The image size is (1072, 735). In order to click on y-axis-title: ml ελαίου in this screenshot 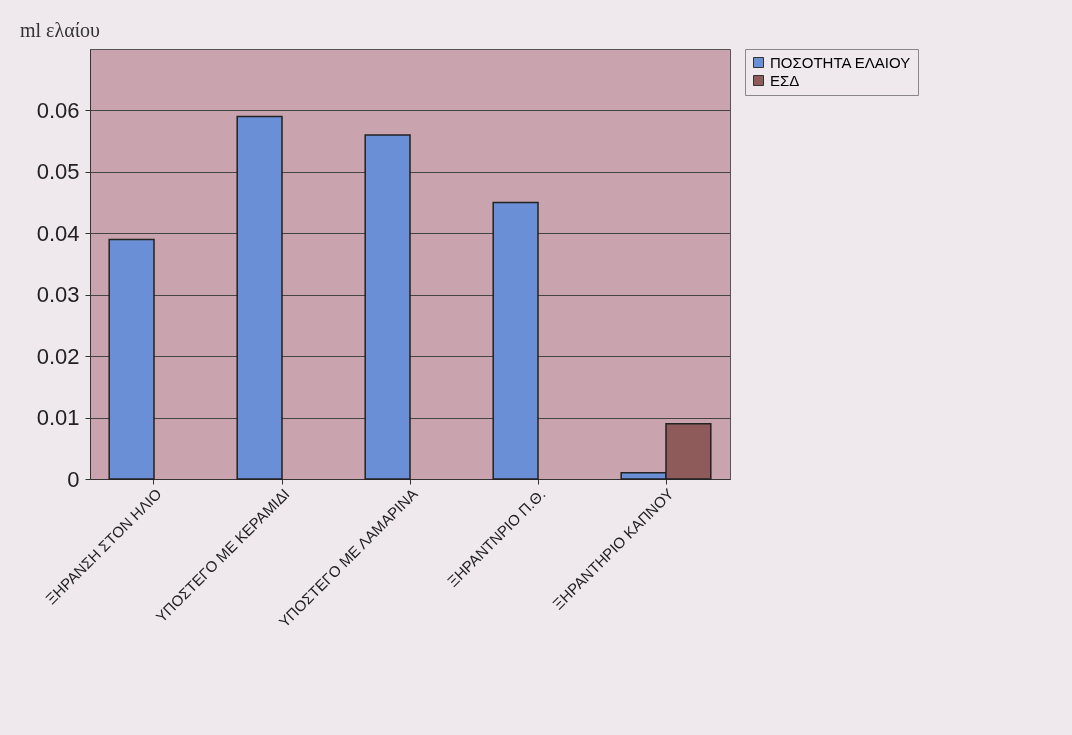, I will do `click(60, 29)`.